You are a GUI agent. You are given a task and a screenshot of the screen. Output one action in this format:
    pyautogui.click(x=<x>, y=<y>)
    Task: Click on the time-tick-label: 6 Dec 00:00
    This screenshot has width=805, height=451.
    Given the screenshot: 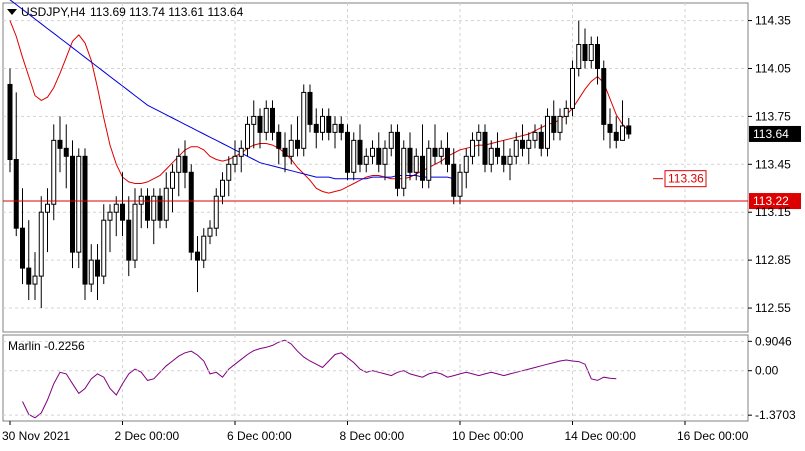 What is the action you would take?
    pyautogui.click(x=259, y=436)
    